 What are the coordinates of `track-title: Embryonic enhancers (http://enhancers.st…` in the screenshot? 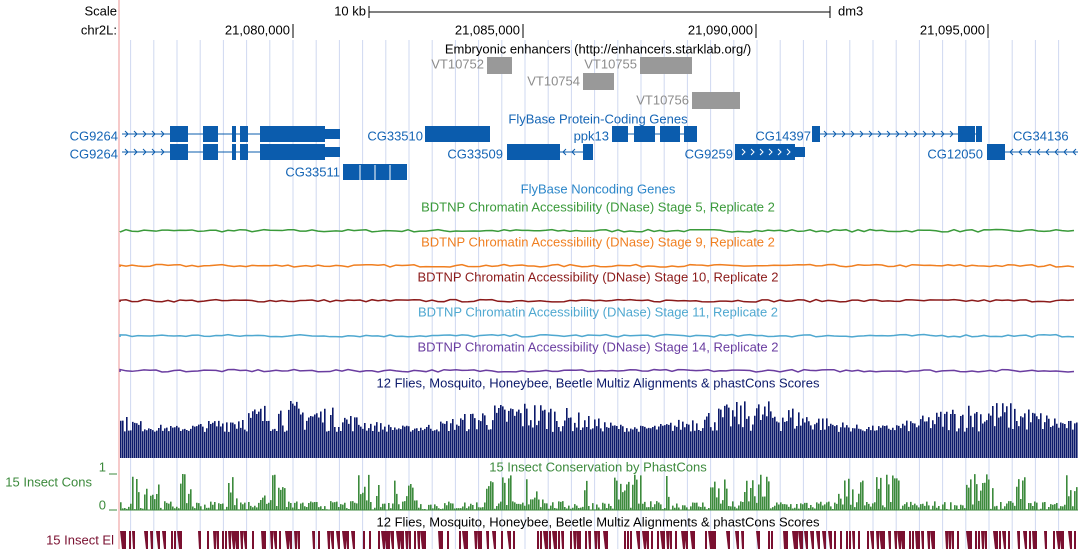 It's located at (598, 48).